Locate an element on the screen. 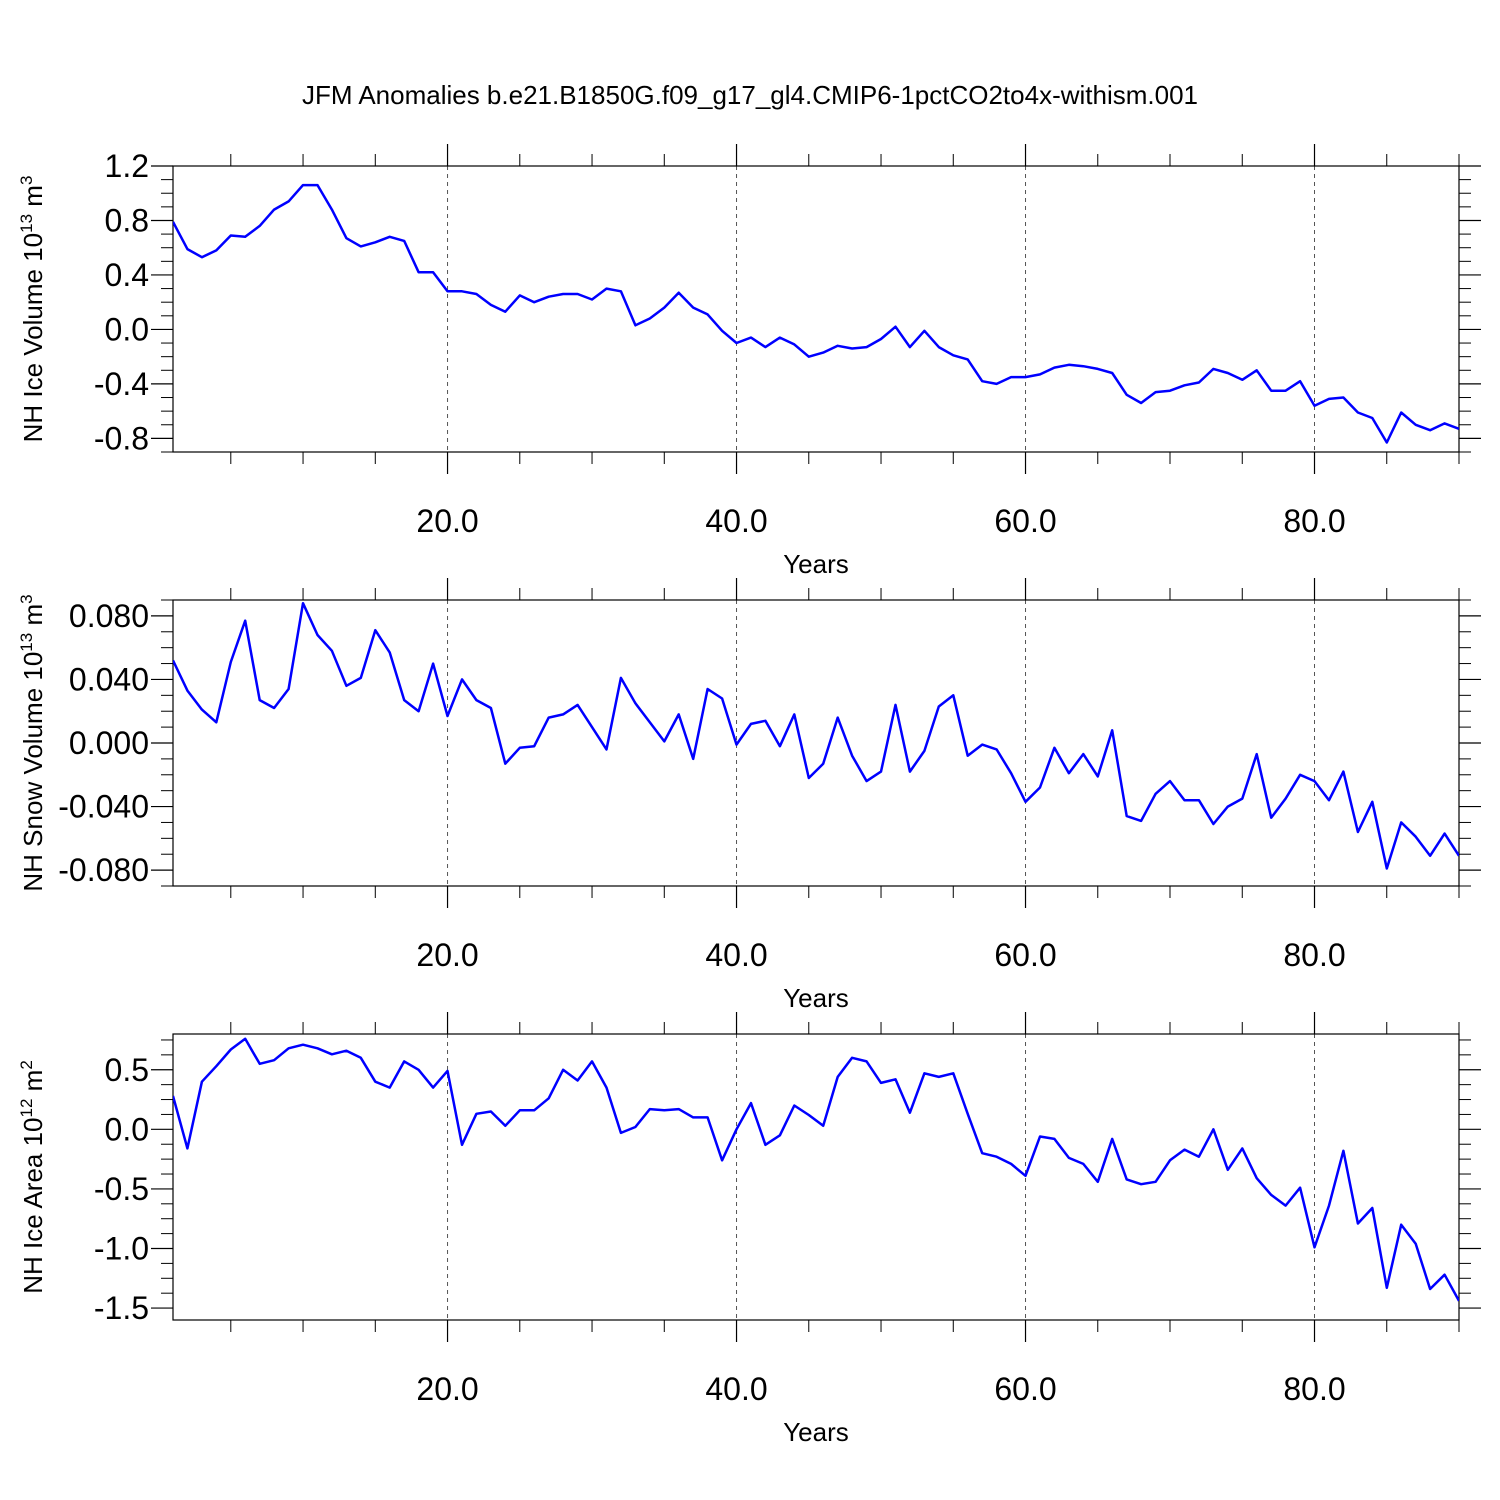 The image size is (1500, 1500). y-tick-label: 0.080 is located at coordinates (109, 616).